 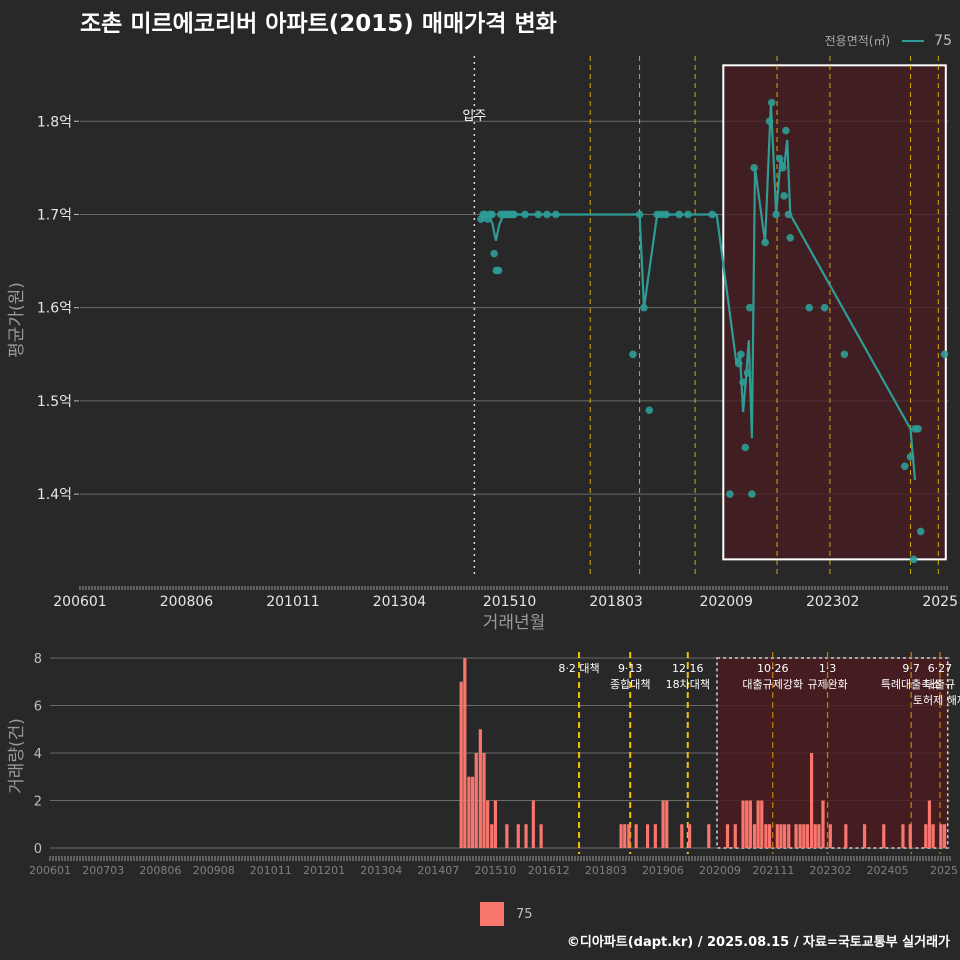 I want to click on y-tick-label: 0, so click(x=38, y=849).